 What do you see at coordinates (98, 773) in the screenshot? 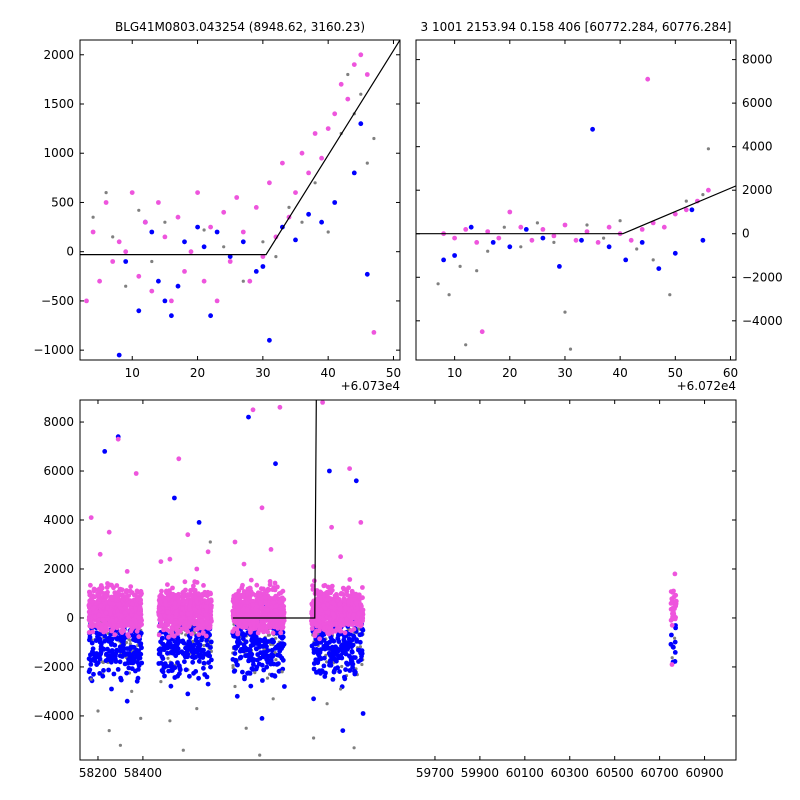
I see `x-tick-label: 58200` at bounding box center [98, 773].